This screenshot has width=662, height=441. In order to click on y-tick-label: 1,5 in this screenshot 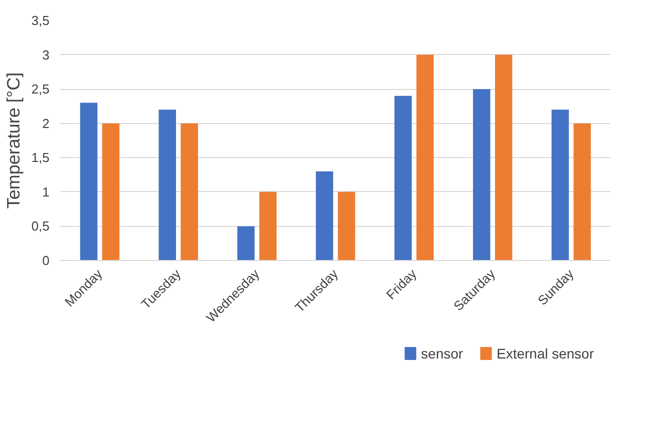, I will do `click(40, 158)`.